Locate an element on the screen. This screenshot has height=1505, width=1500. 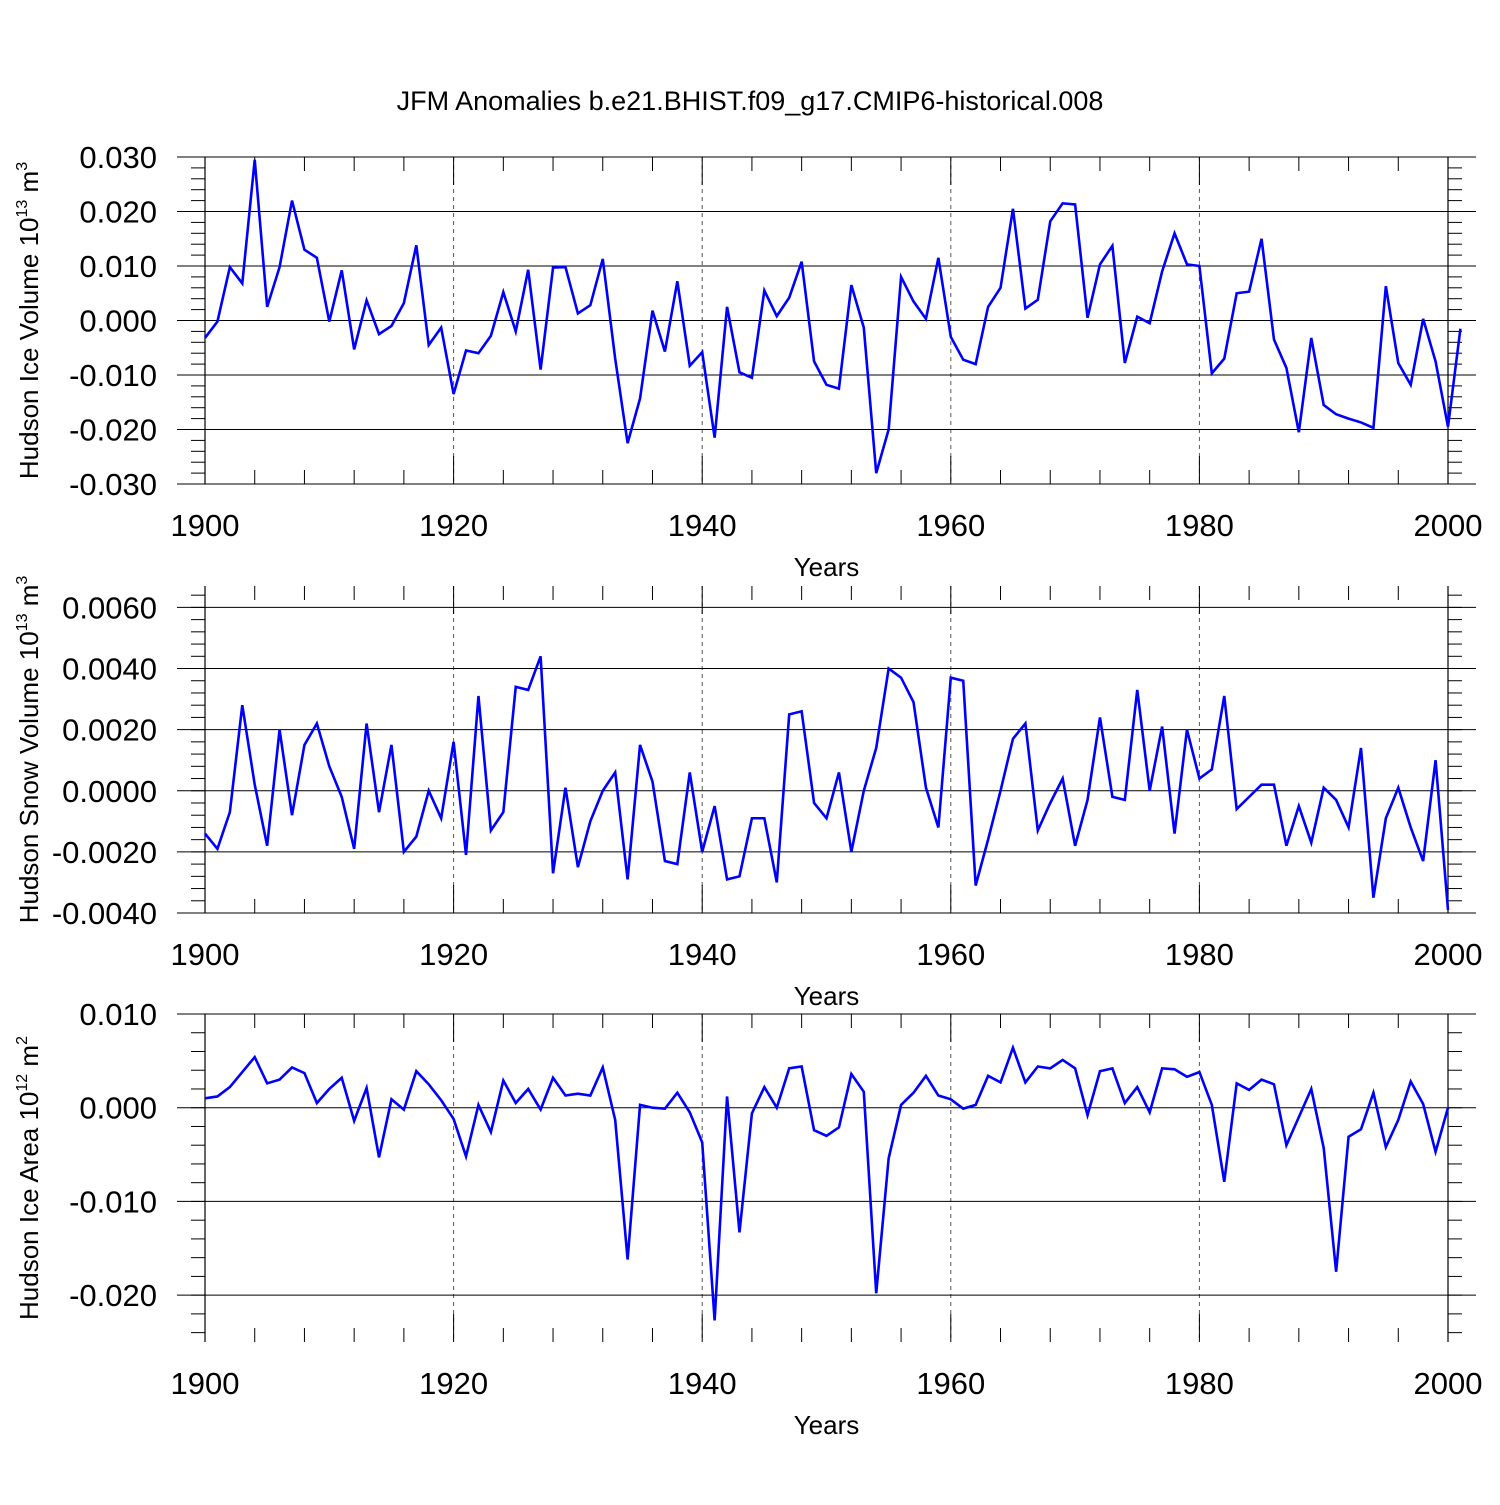
y-tick-label: -0.030 is located at coordinates (113, 484).